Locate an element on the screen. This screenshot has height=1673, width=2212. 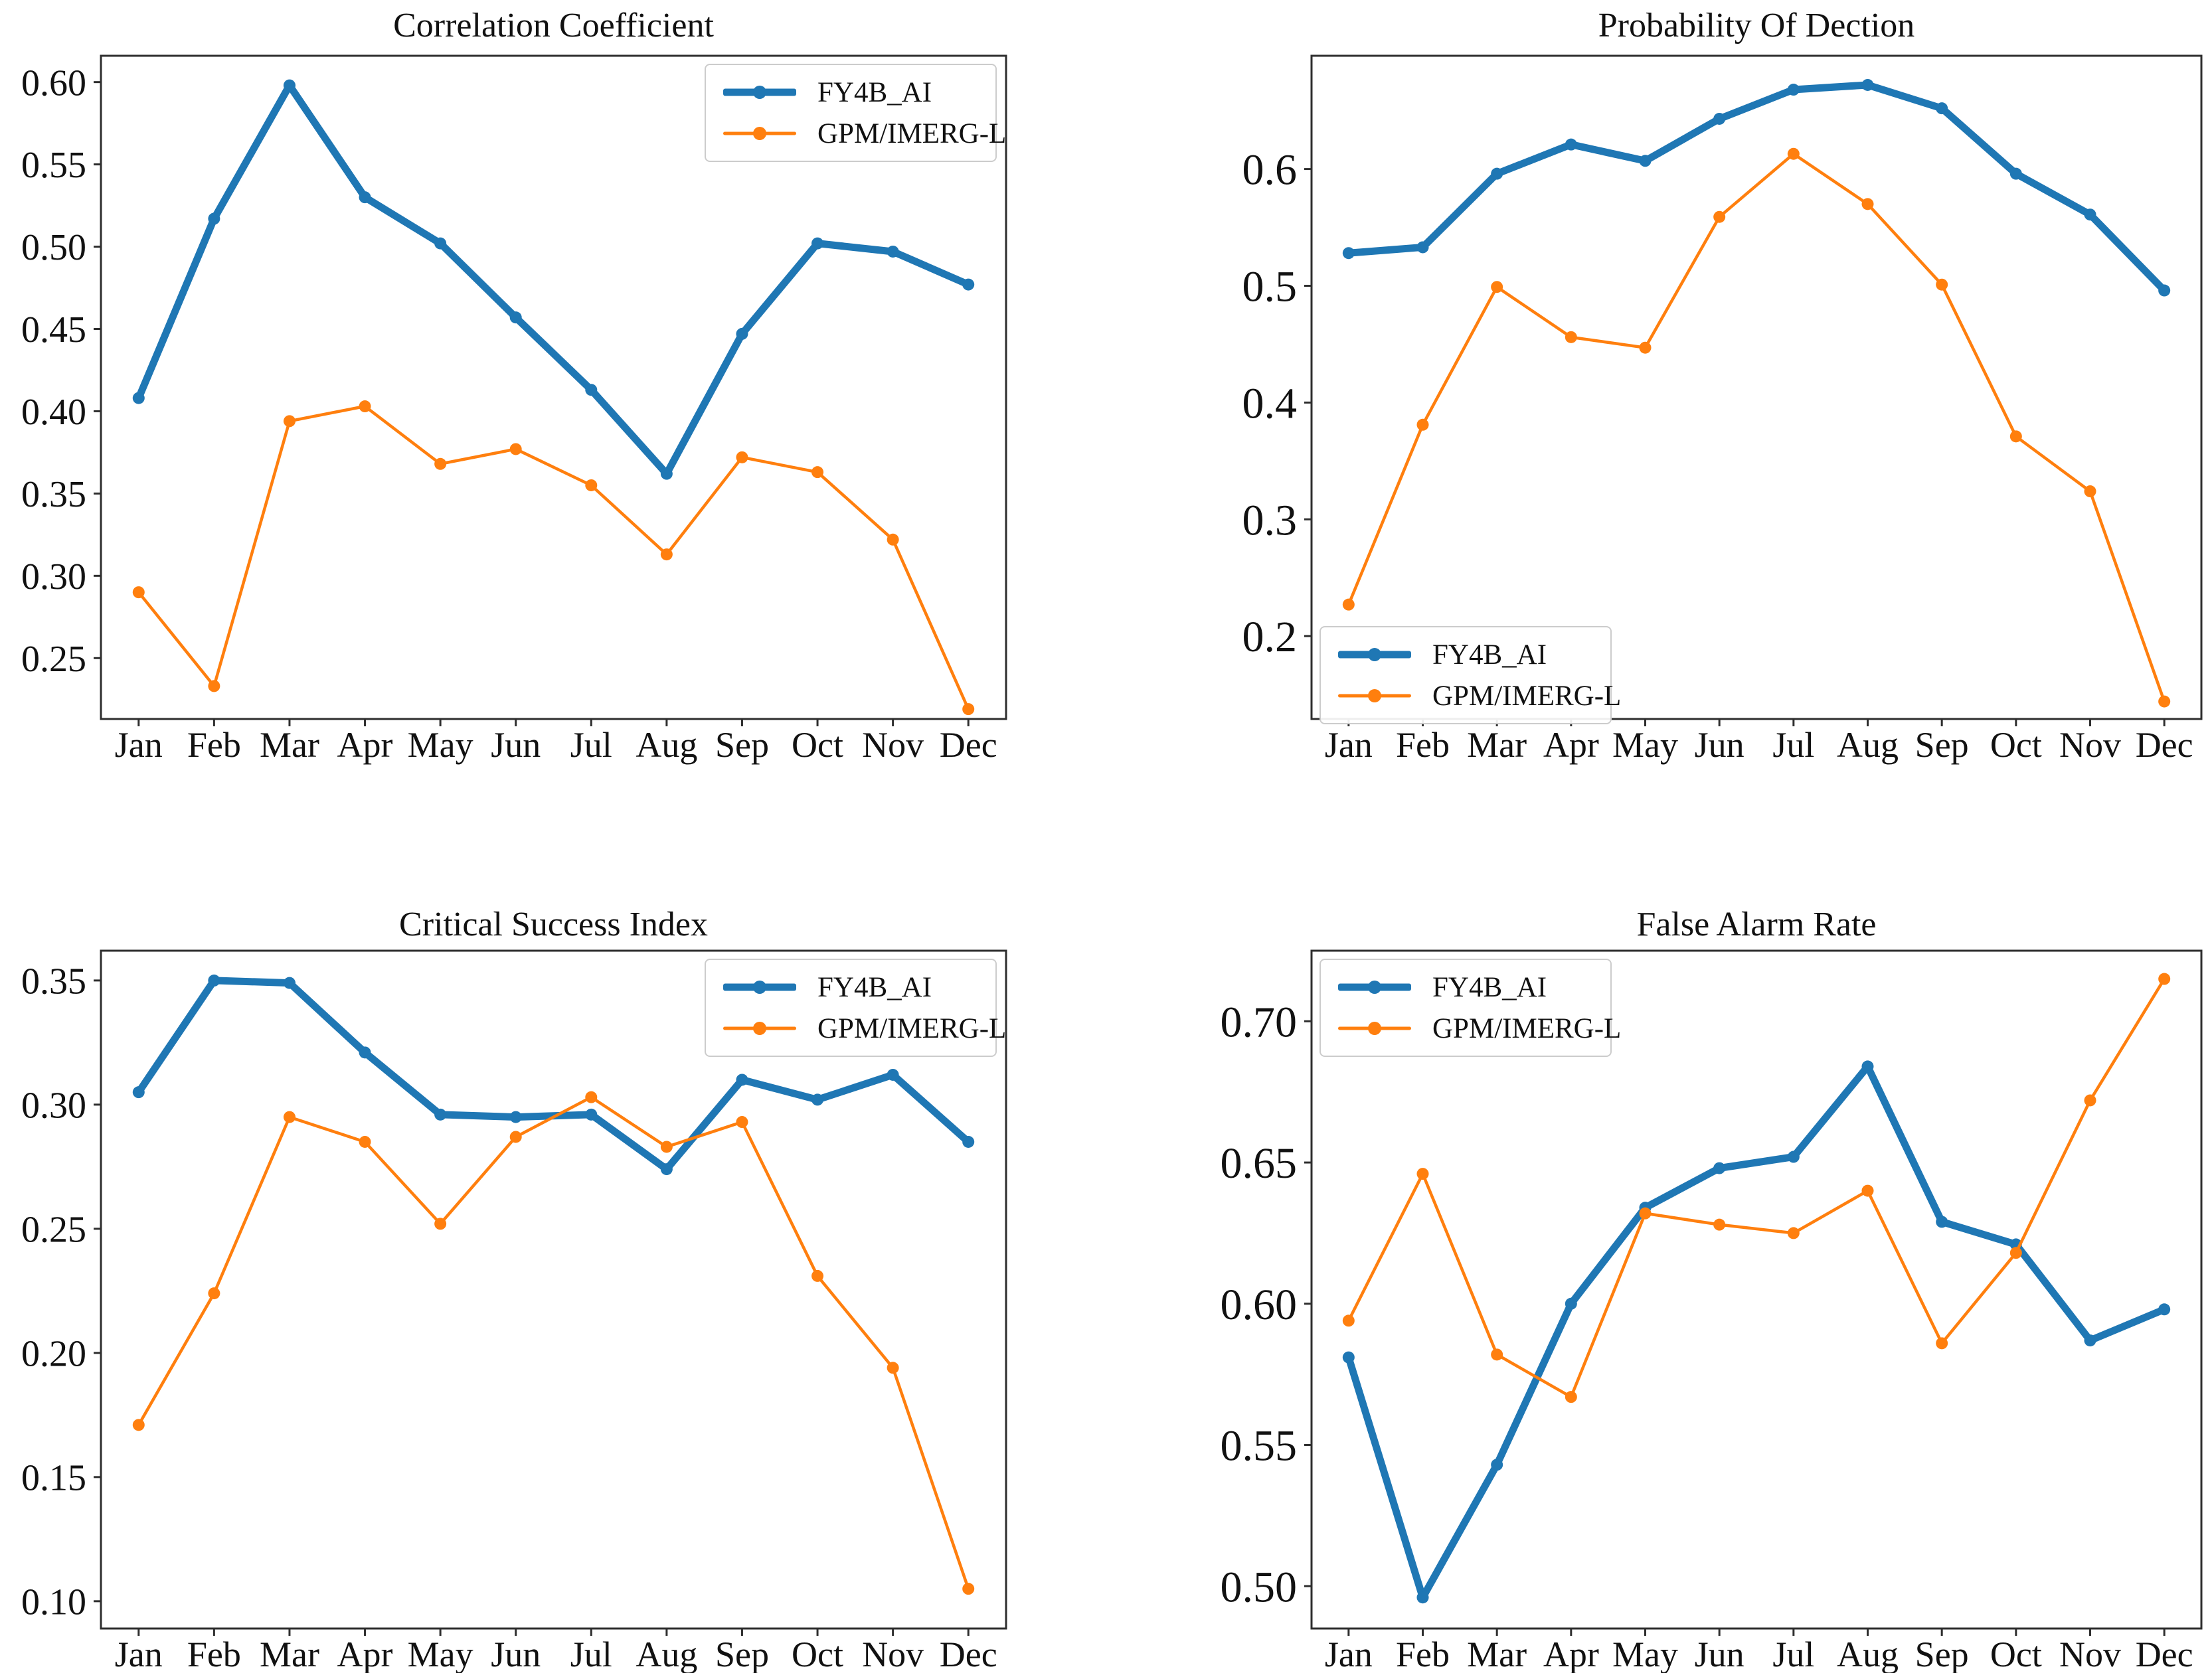
y-axis-tick-label: 0.55 is located at coordinates (53, 165).